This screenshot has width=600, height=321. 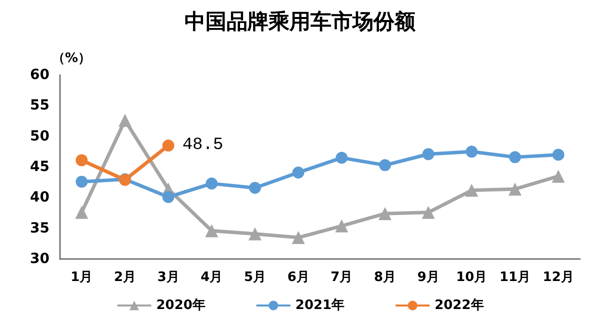 What do you see at coordinates (558, 277) in the screenshot?
I see `x-tick-label: 12月` at bounding box center [558, 277].